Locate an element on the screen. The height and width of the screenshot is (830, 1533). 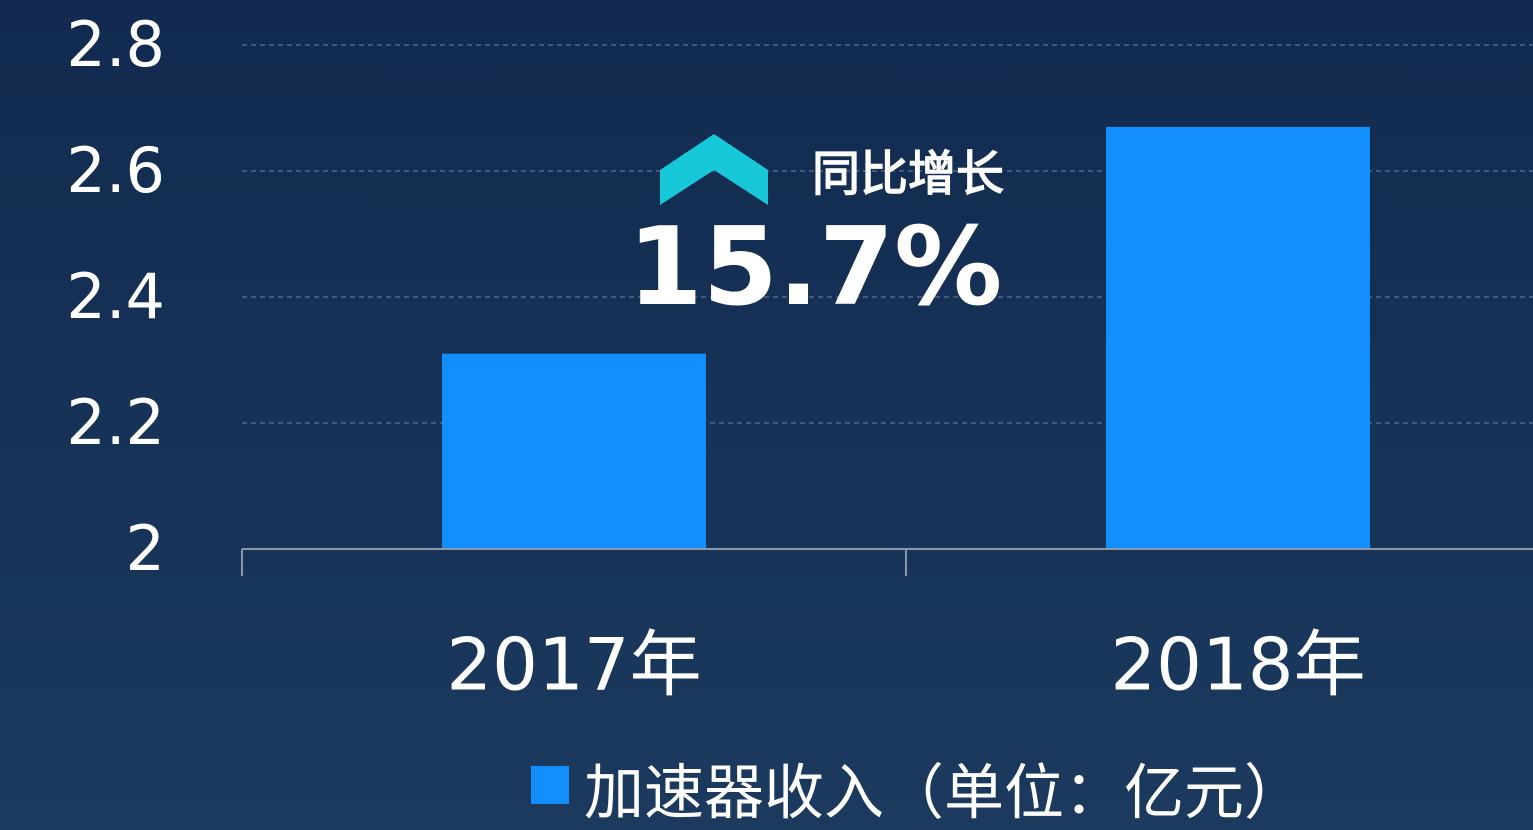
x-tick-label: 2017年 is located at coordinates (573, 665).